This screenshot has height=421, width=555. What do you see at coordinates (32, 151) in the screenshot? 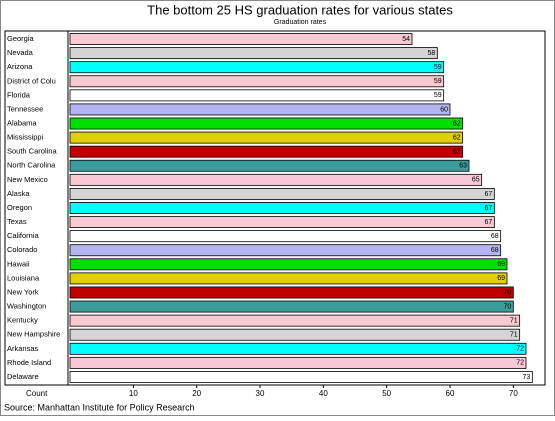
I see `y-tick-label: South Carolina` at bounding box center [32, 151].